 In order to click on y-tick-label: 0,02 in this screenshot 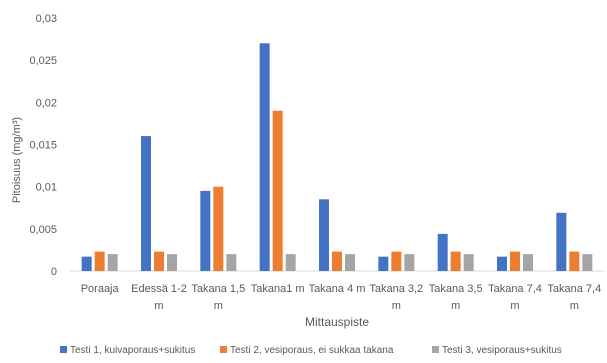, I will do `click(46, 103)`.